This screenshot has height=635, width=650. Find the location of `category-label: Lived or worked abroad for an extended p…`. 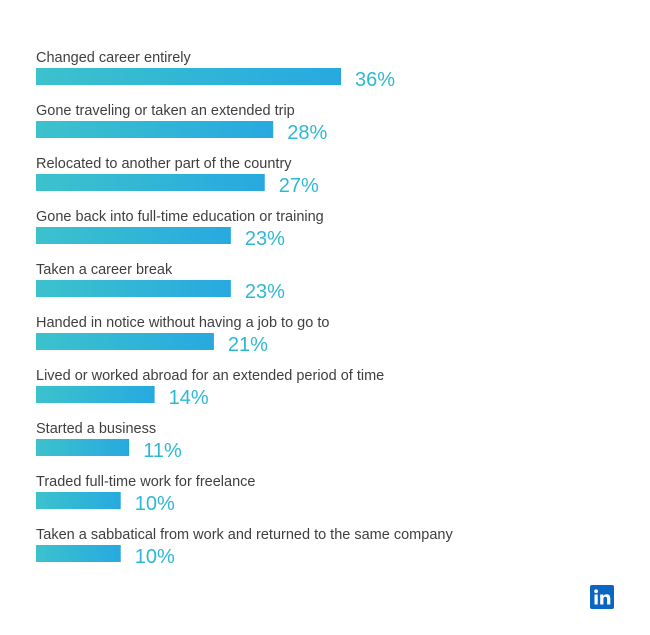

category-label: Lived or worked abroad for an extended p… is located at coordinates (210, 376).